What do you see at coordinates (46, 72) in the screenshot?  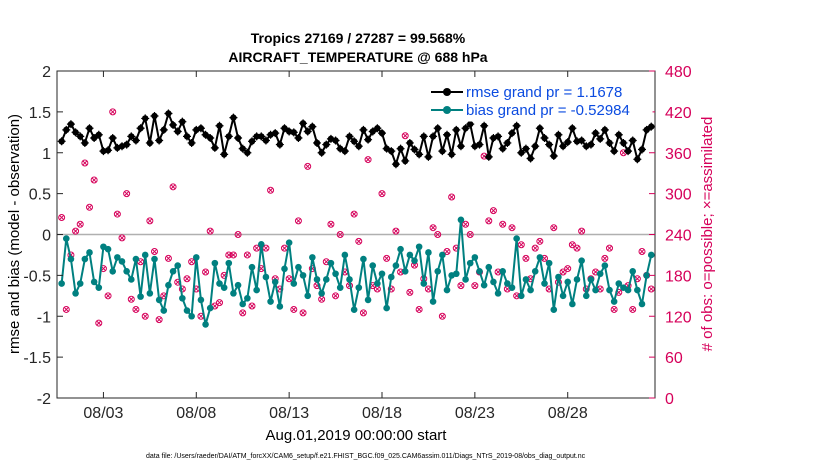 I see `left-tick-label: 2` at bounding box center [46, 72].